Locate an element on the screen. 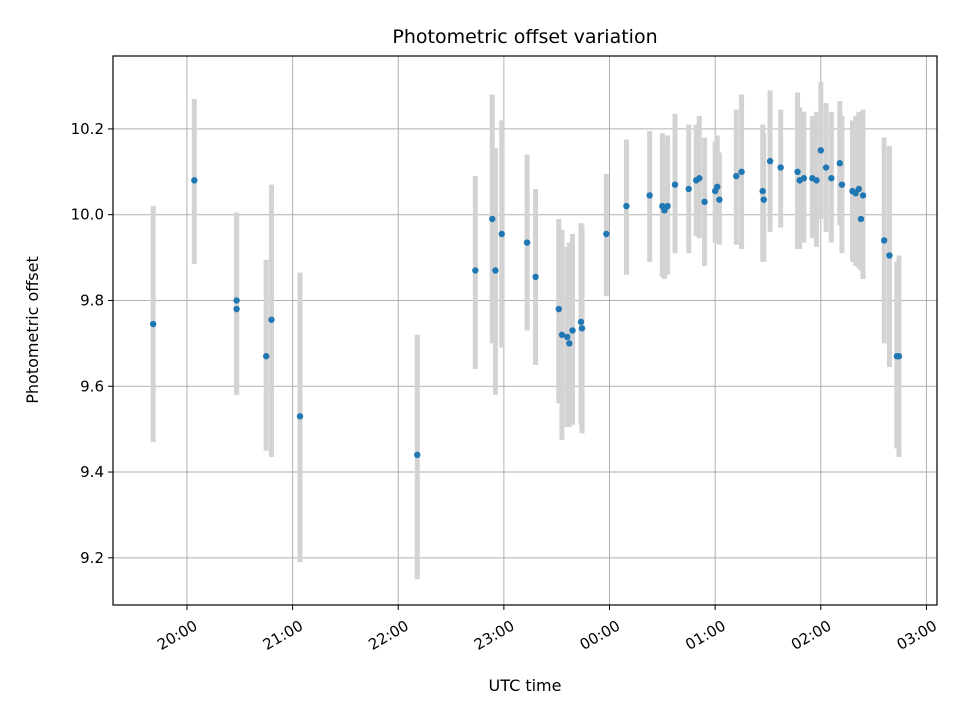 Image resolution: width=960 pixels, height=720 pixels. y-tick-label: 9.6 is located at coordinates (92, 386).